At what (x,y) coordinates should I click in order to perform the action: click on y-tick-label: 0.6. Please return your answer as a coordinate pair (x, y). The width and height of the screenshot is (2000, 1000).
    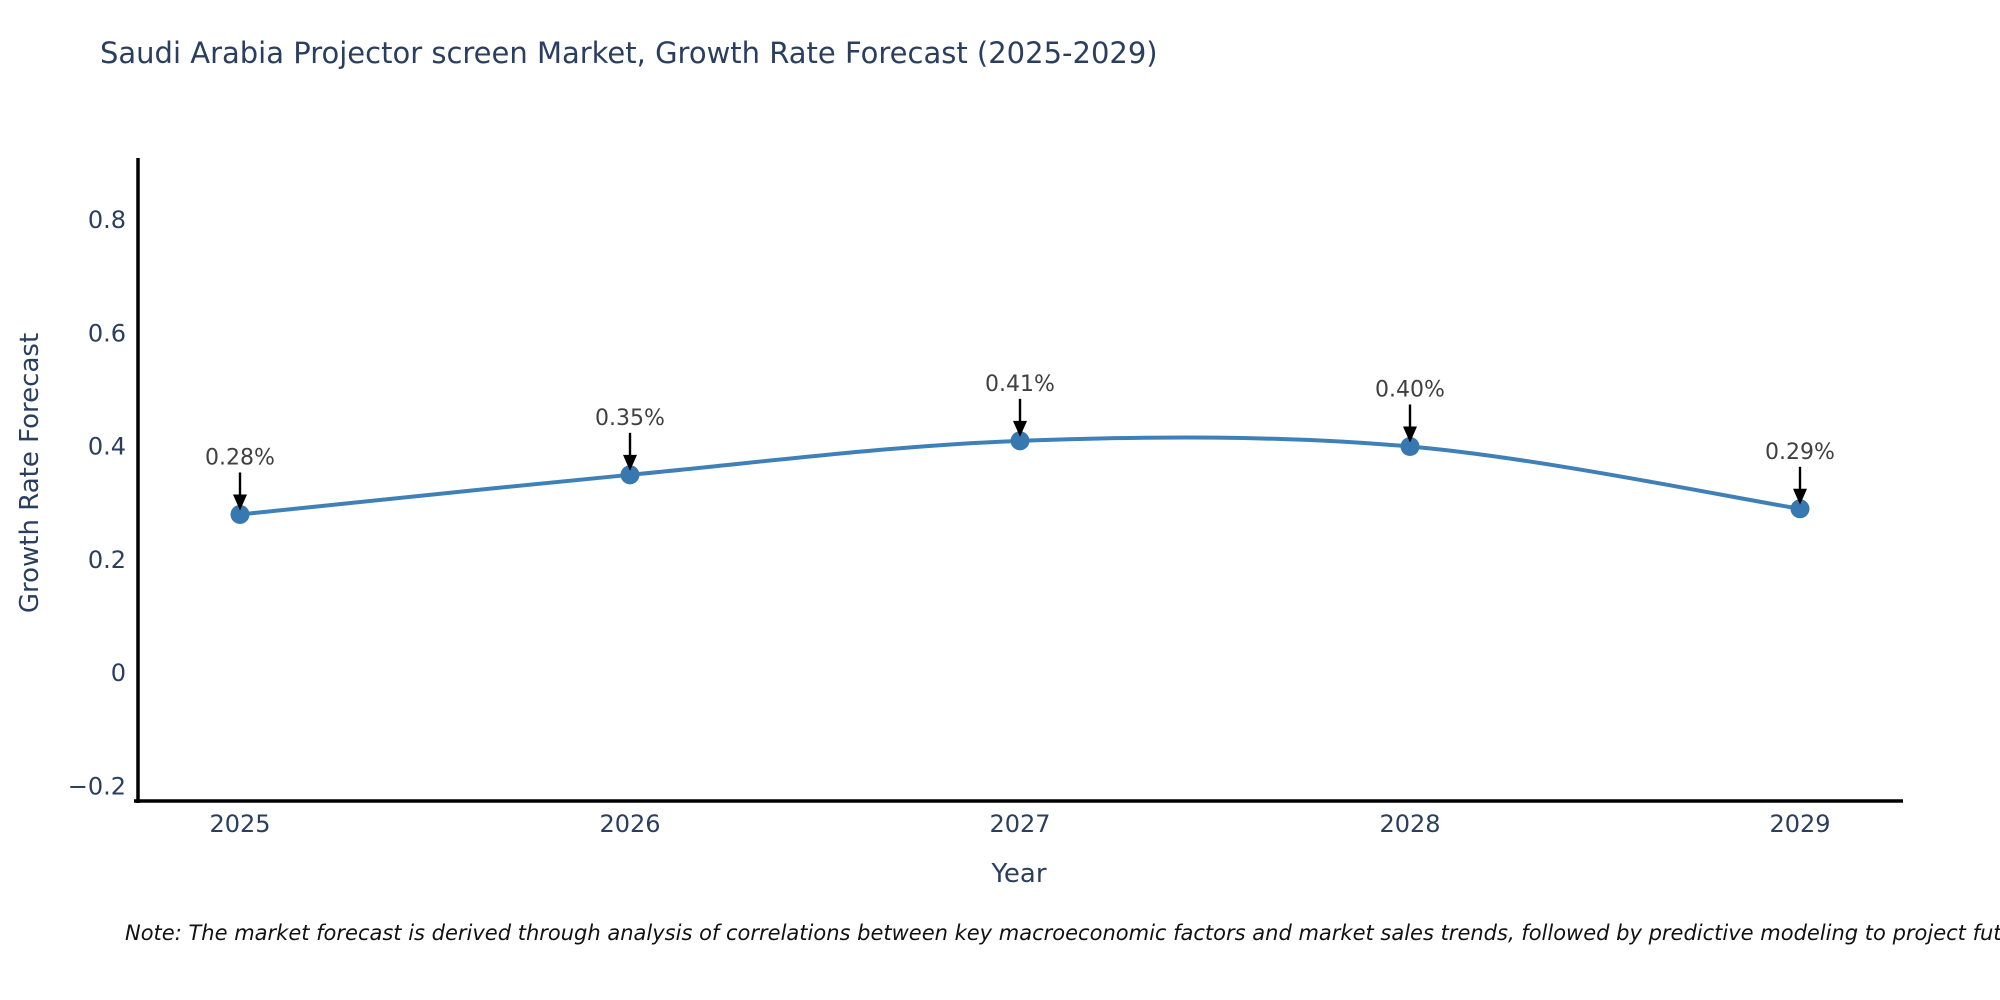
    Looking at the image, I should click on (107, 333).